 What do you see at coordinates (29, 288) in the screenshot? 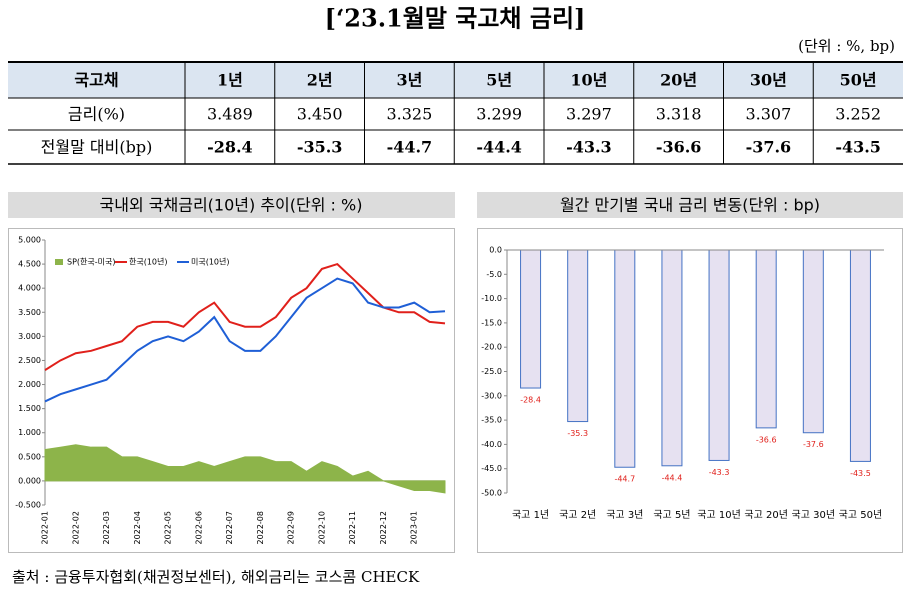
I see `y-tick-label: 4.000` at bounding box center [29, 288].